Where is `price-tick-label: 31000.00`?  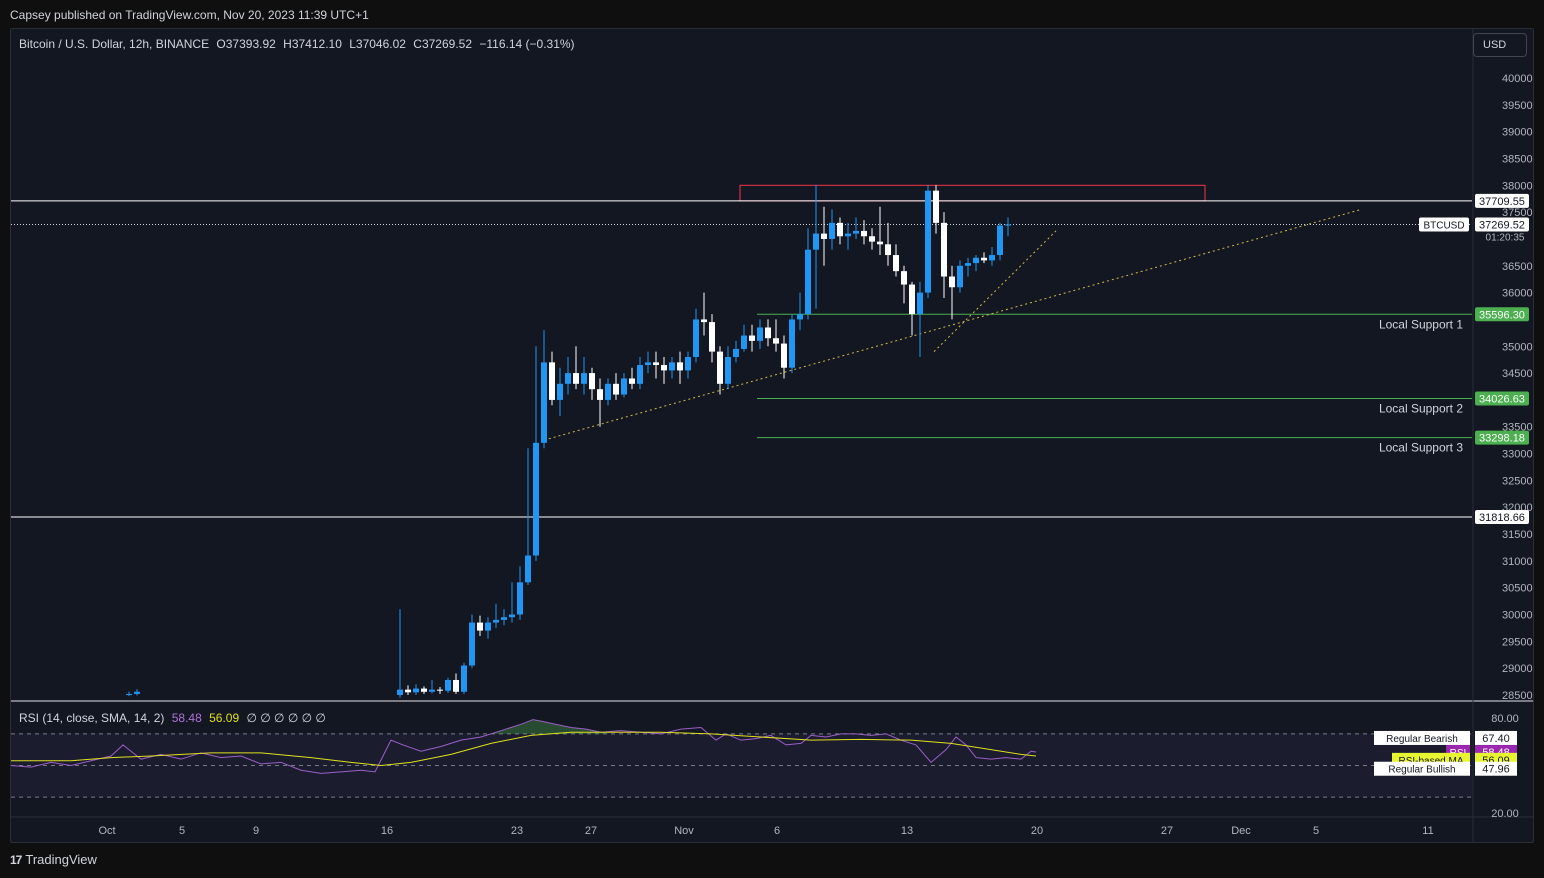 price-tick-label: 31000.00 is located at coordinates (1518, 562).